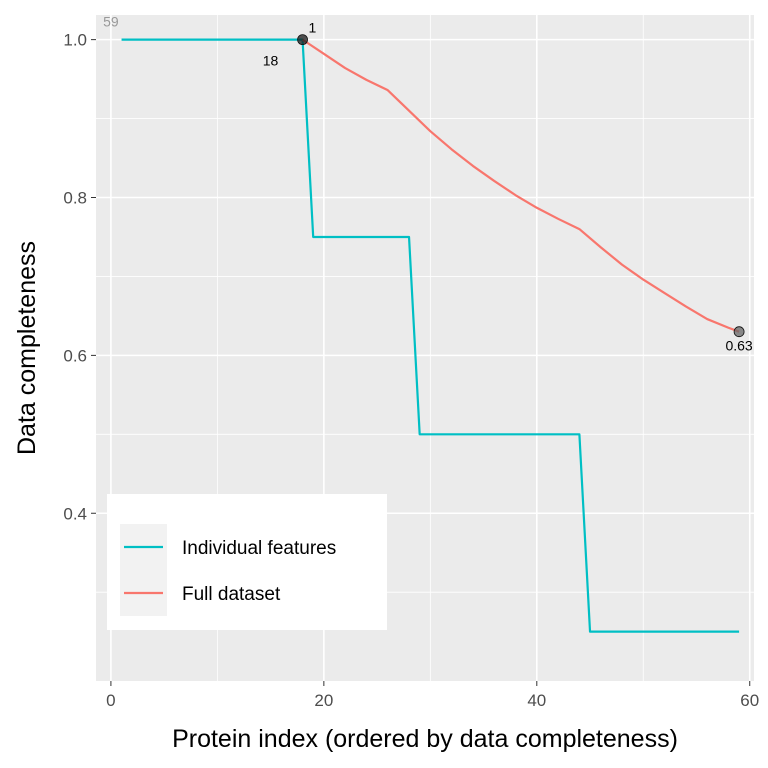 Image resolution: width=768 pixels, height=768 pixels. What do you see at coordinates (313, 28) in the screenshot?
I see `annotation-1: 1` at bounding box center [313, 28].